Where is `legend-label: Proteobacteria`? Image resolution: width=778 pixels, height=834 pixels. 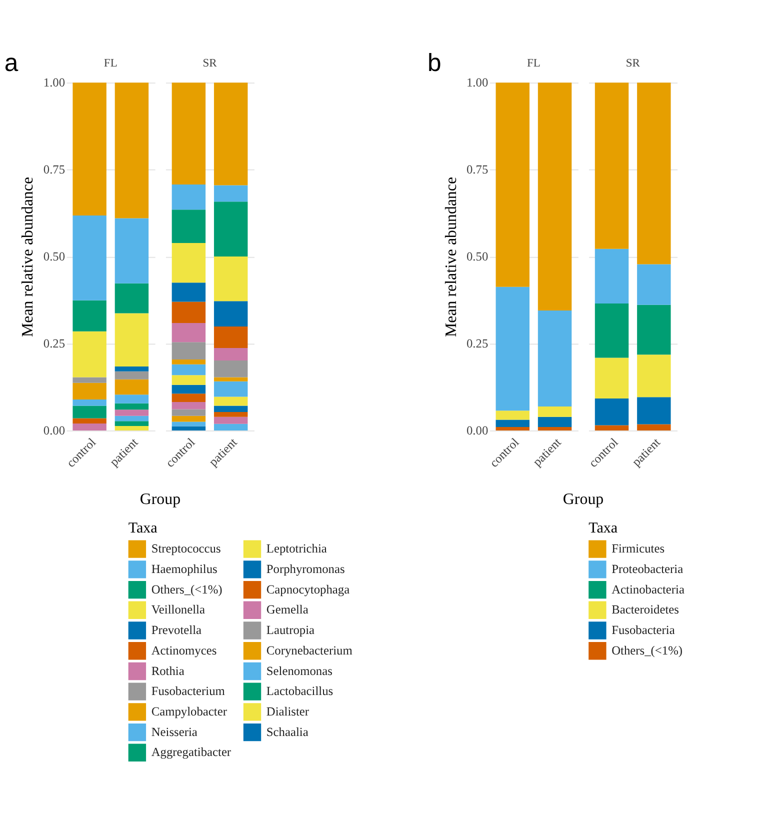
legend-label: Proteobacteria is located at coordinates (648, 569).